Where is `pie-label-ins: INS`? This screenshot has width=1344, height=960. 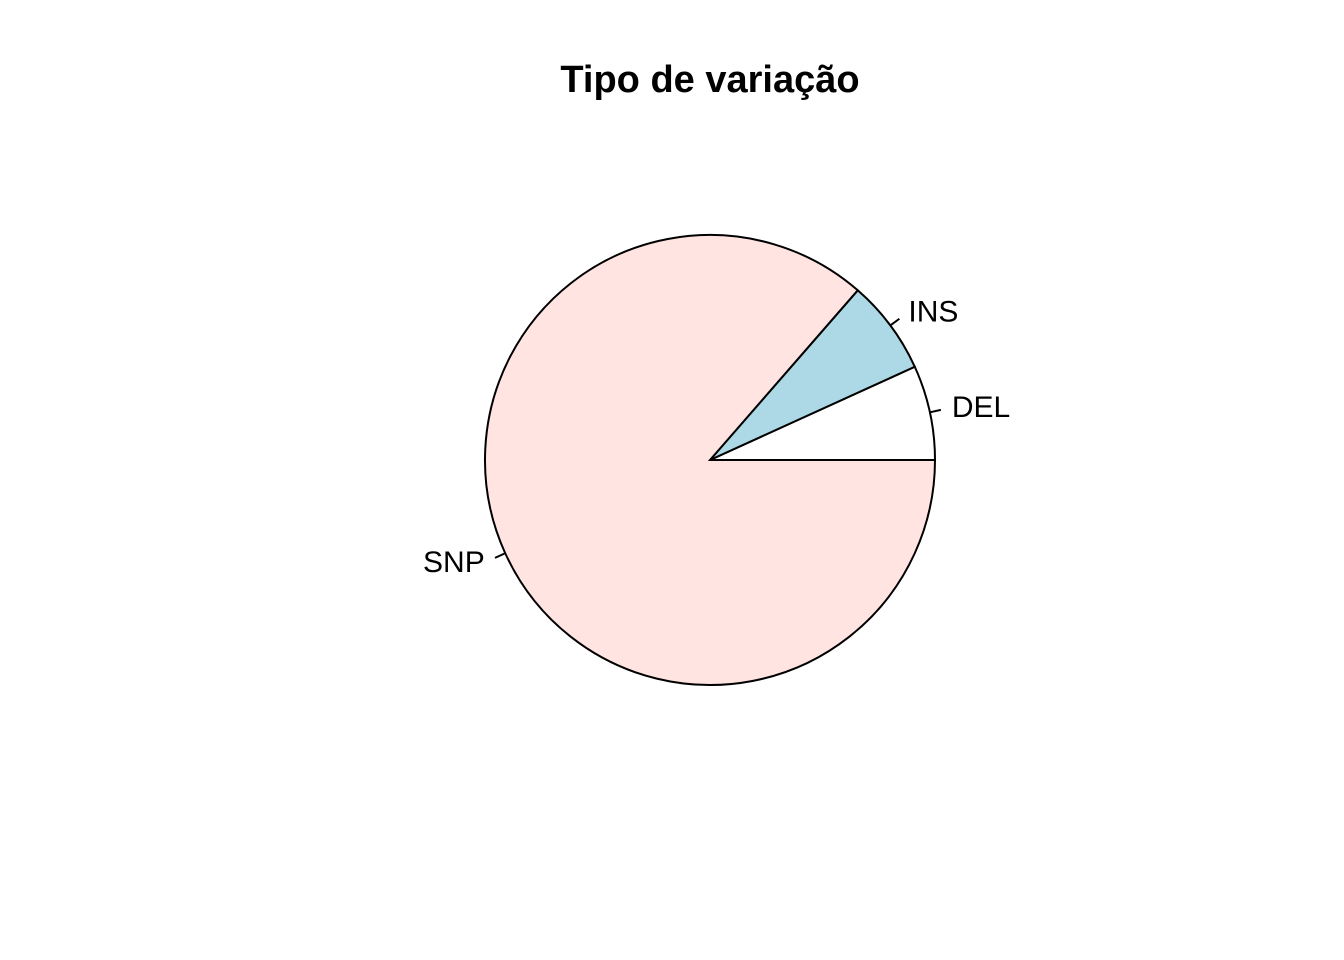
pie-label-ins: INS is located at coordinates (933, 312).